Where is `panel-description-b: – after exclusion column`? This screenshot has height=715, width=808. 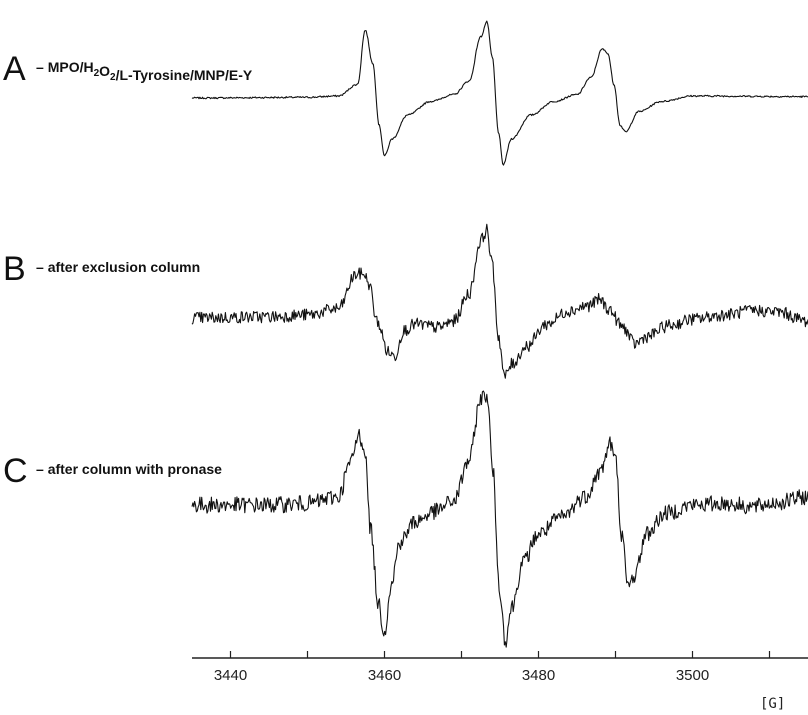
panel-description-b: – after exclusion column is located at coordinates (118, 267).